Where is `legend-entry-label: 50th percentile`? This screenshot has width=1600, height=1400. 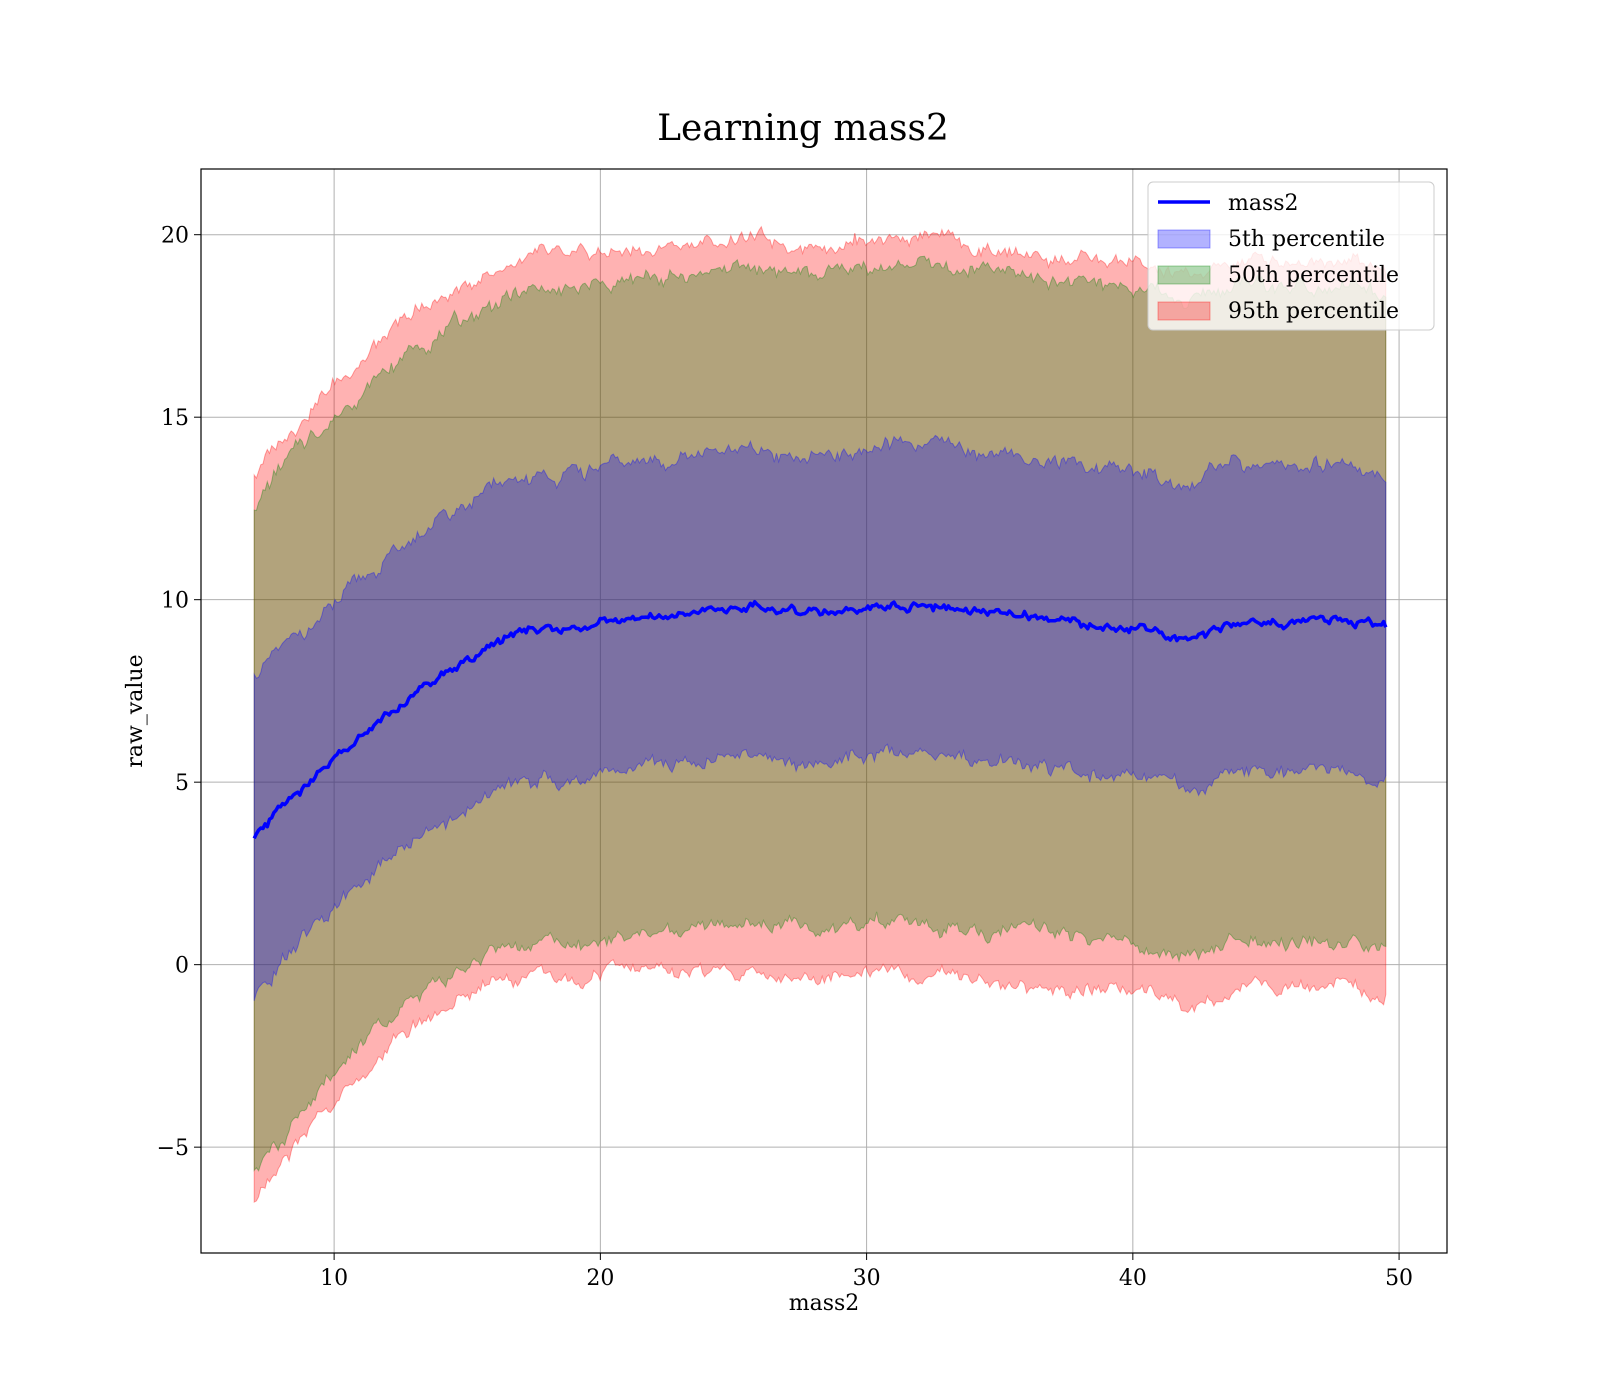
legend-entry-label: 50th percentile is located at coordinates (1313, 275).